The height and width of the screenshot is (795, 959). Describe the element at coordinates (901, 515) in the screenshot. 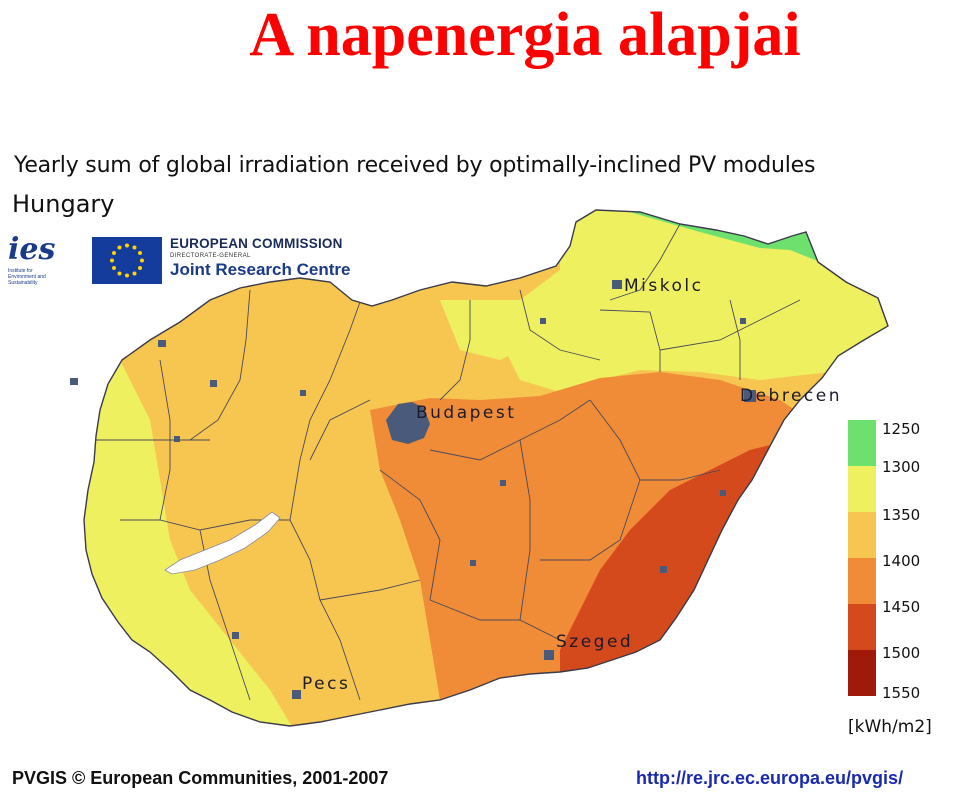

I see `legend-label-1350: 1350` at that location.